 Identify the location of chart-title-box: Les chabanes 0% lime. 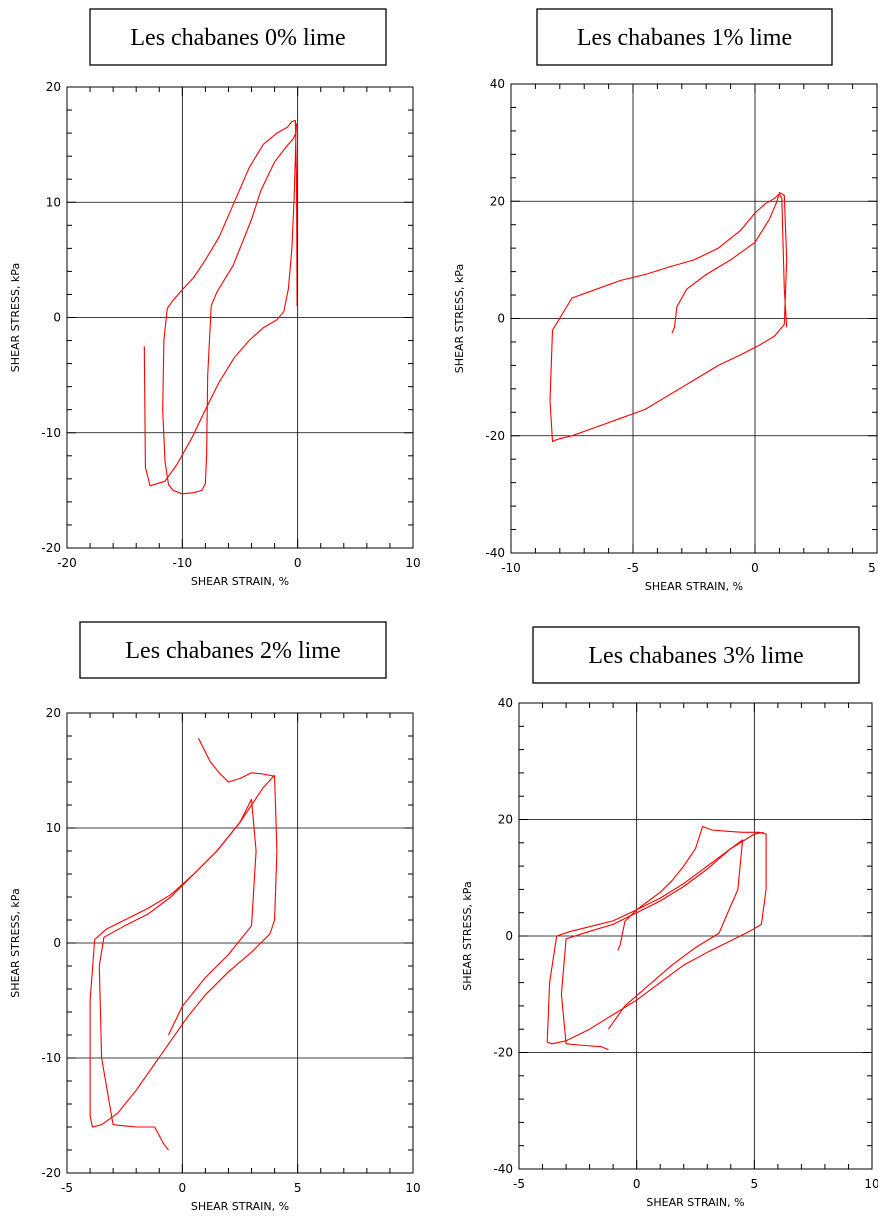
(238, 37).